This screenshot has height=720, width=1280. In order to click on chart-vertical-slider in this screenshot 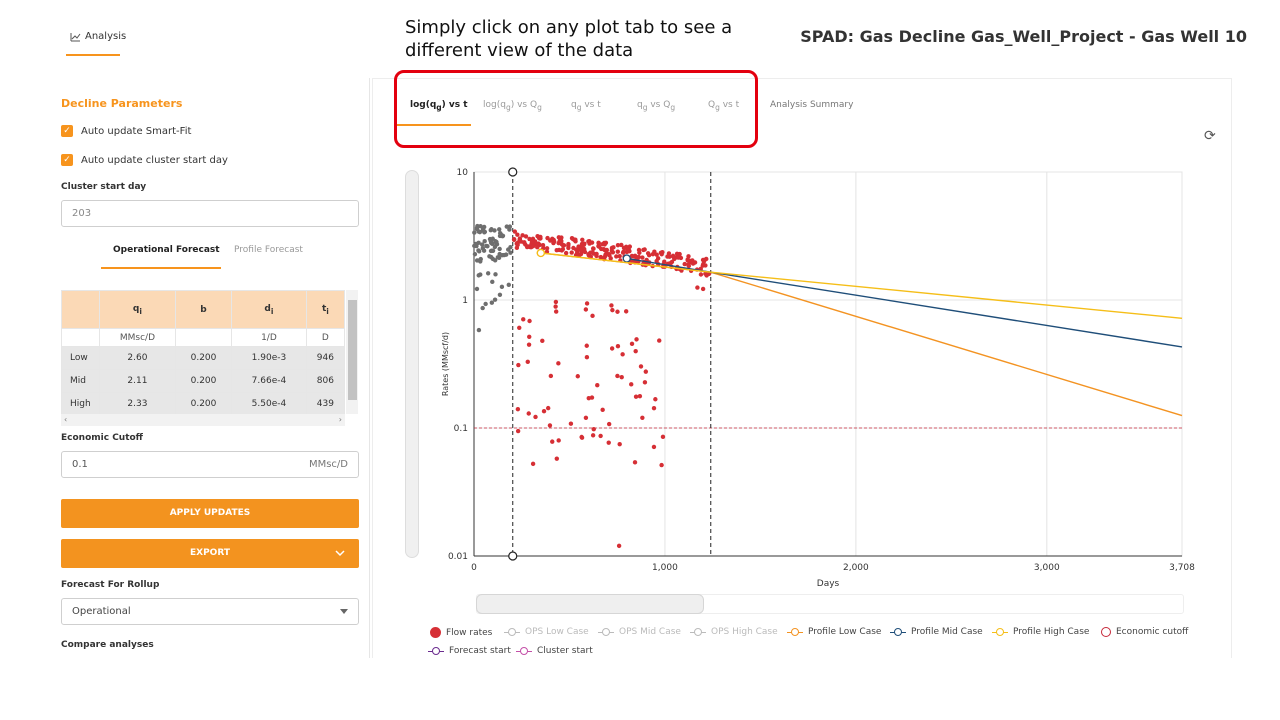, I will do `click(412, 364)`.